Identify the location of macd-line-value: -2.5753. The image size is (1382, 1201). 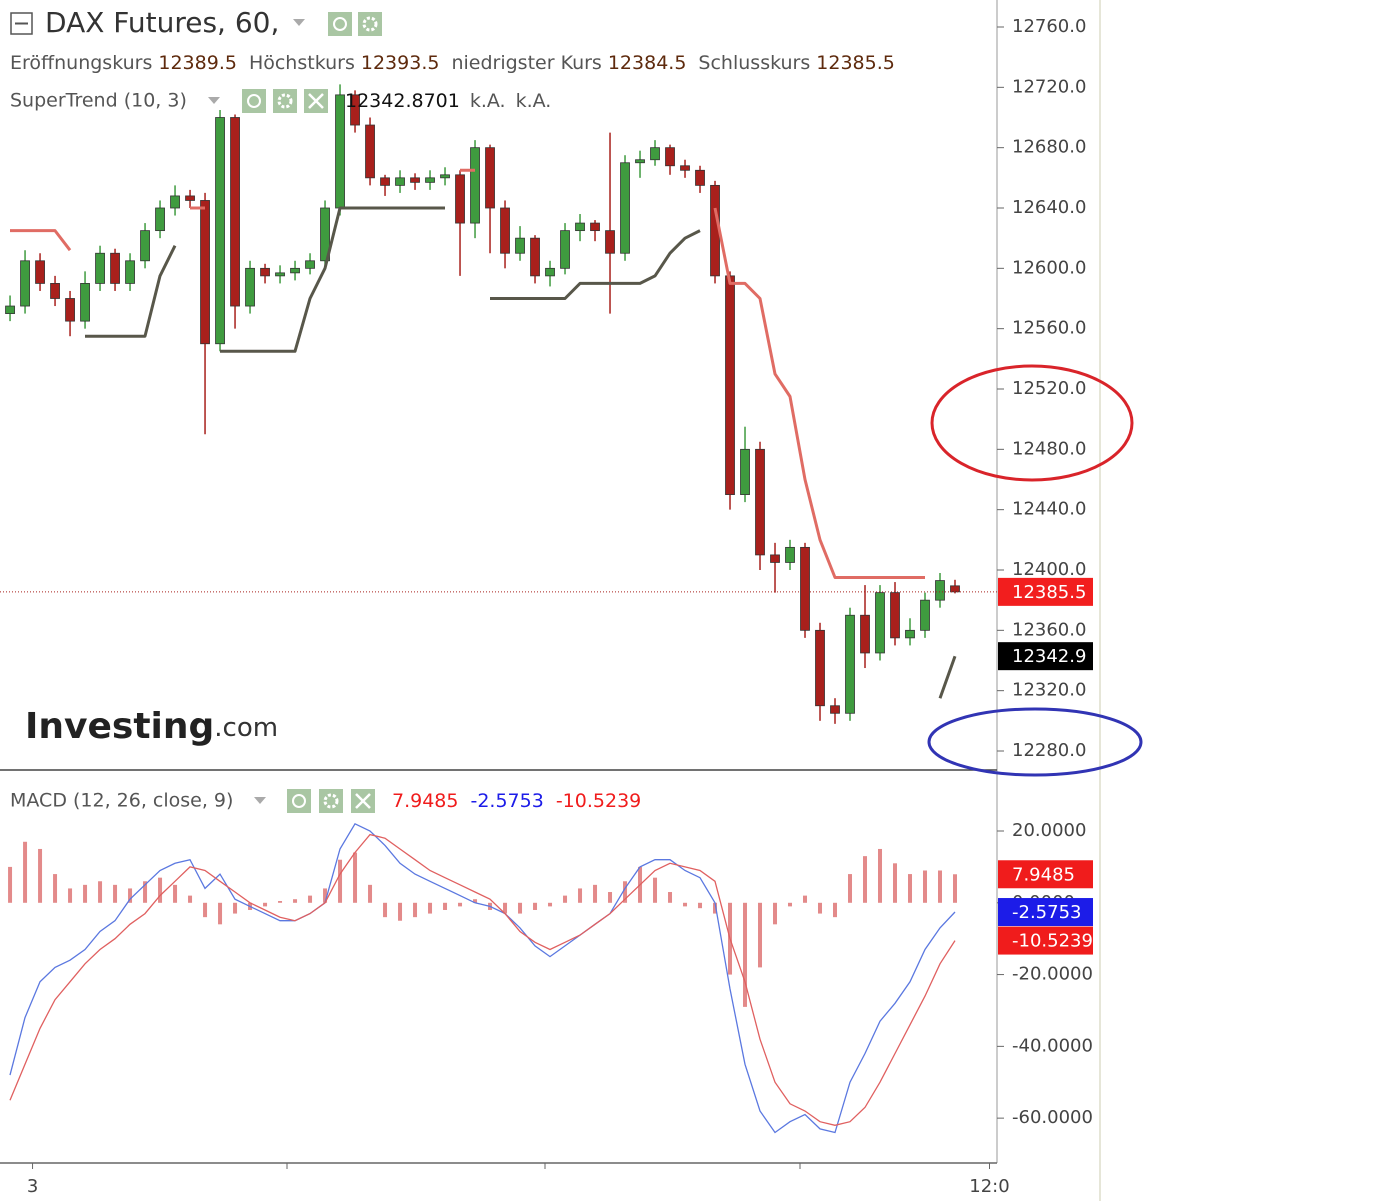
(506, 801).